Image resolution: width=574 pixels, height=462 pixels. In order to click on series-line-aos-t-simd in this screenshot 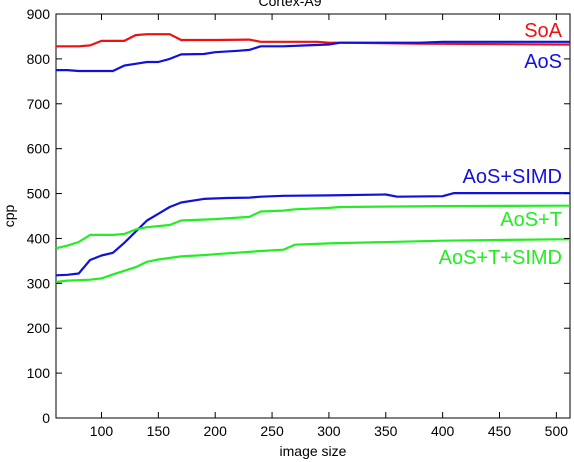, I will do `click(312, 261)`.